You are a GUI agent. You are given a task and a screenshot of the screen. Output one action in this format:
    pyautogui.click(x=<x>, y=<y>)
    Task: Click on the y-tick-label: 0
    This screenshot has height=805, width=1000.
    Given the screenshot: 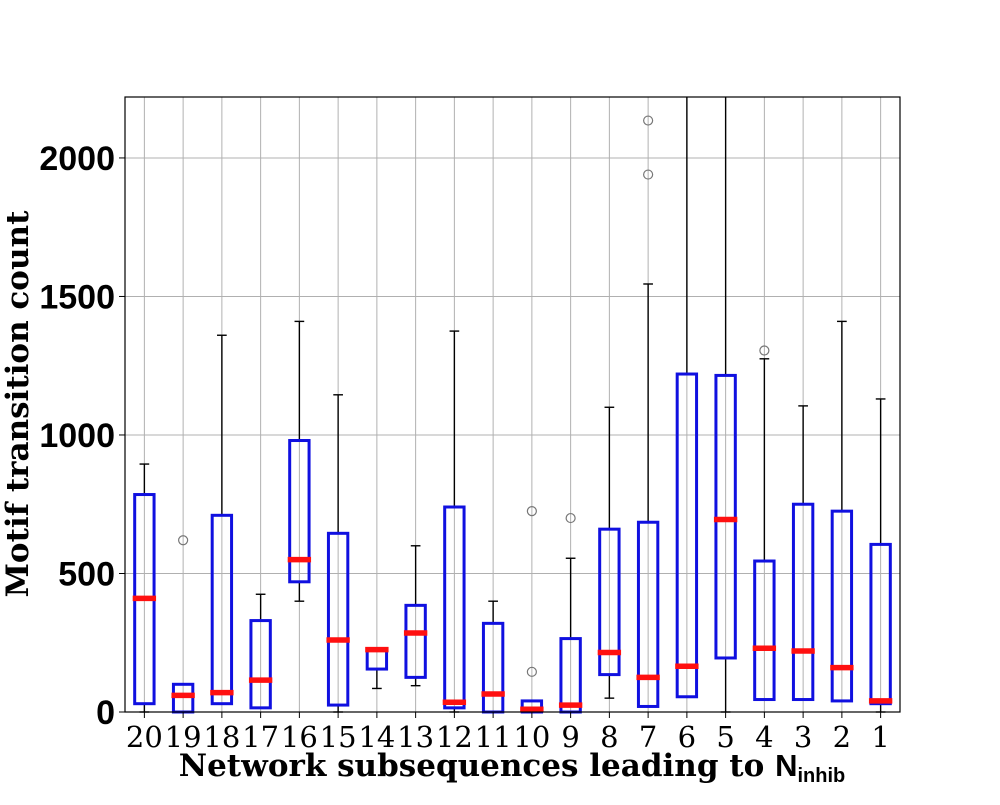 What is the action you would take?
    pyautogui.click(x=105, y=713)
    